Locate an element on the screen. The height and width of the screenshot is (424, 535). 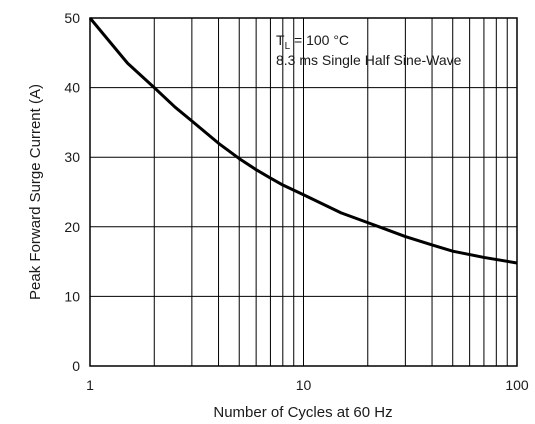
annotation-line-1: TL = 100 °C is located at coordinates (312, 42).